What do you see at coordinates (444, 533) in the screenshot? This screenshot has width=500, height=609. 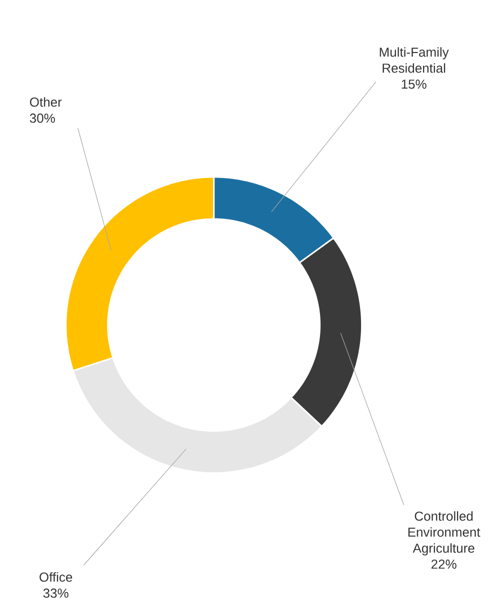 I see `slice-label: Controlled Environment Agriculture` at bounding box center [444, 533].